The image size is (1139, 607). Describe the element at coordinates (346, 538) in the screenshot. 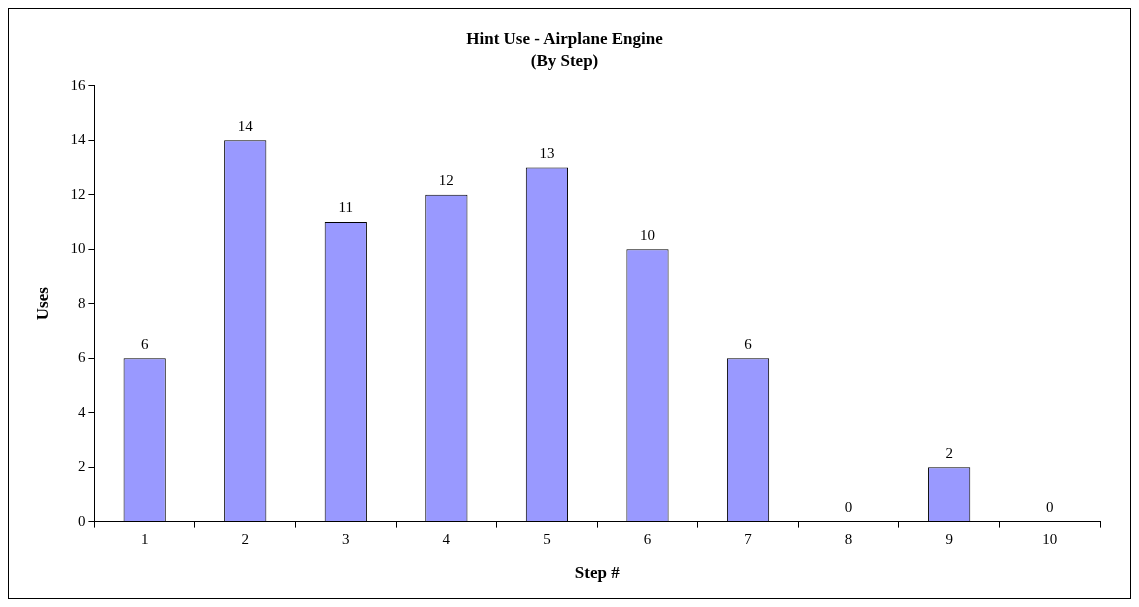

I see `x-tick-label: 3` at that location.